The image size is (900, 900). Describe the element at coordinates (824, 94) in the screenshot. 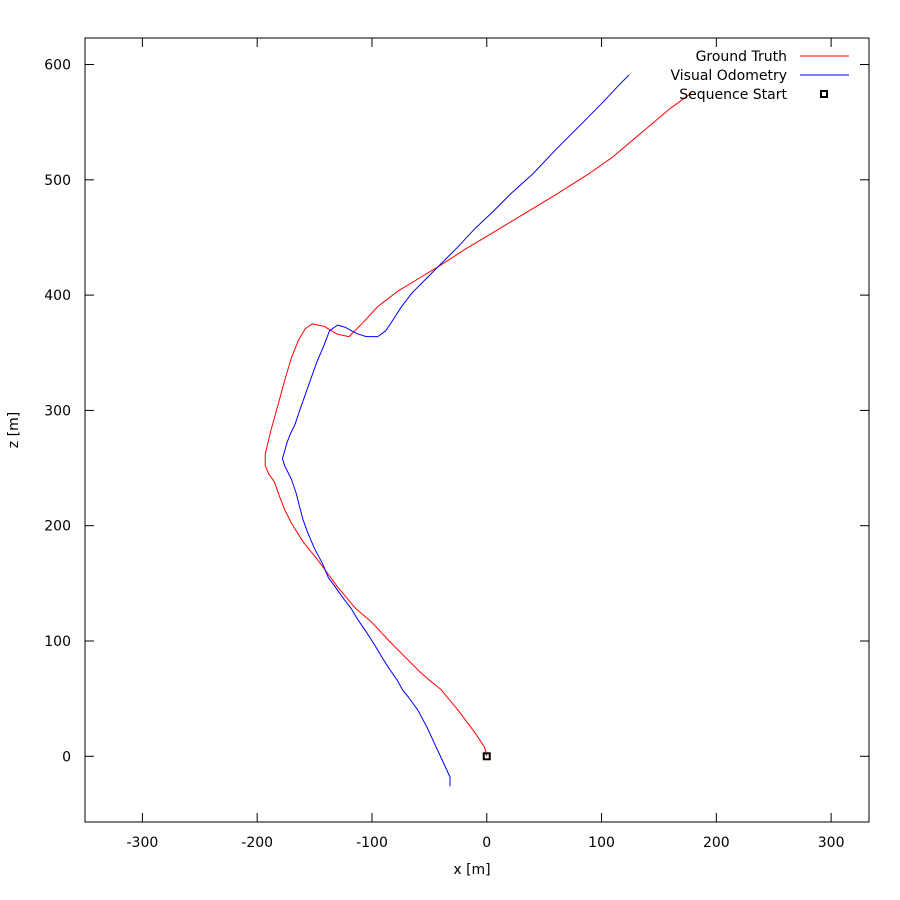

I see `legend-marker` at that location.